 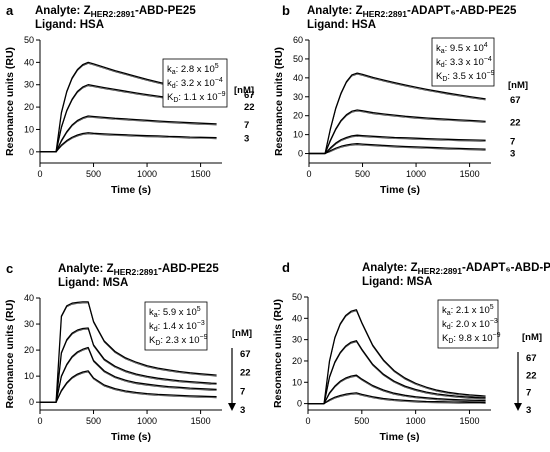 What do you see at coordinates (488, 59) in the screenshot?
I see `kinetic-exponent: −4` at bounding box center [488, 59].